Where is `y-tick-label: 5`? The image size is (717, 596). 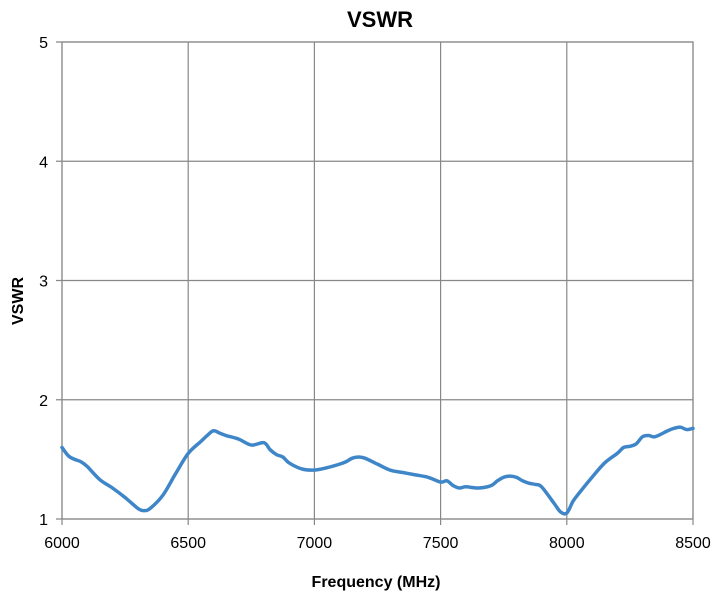
y-tick-label: 5 is located at coordinates (43, 43).